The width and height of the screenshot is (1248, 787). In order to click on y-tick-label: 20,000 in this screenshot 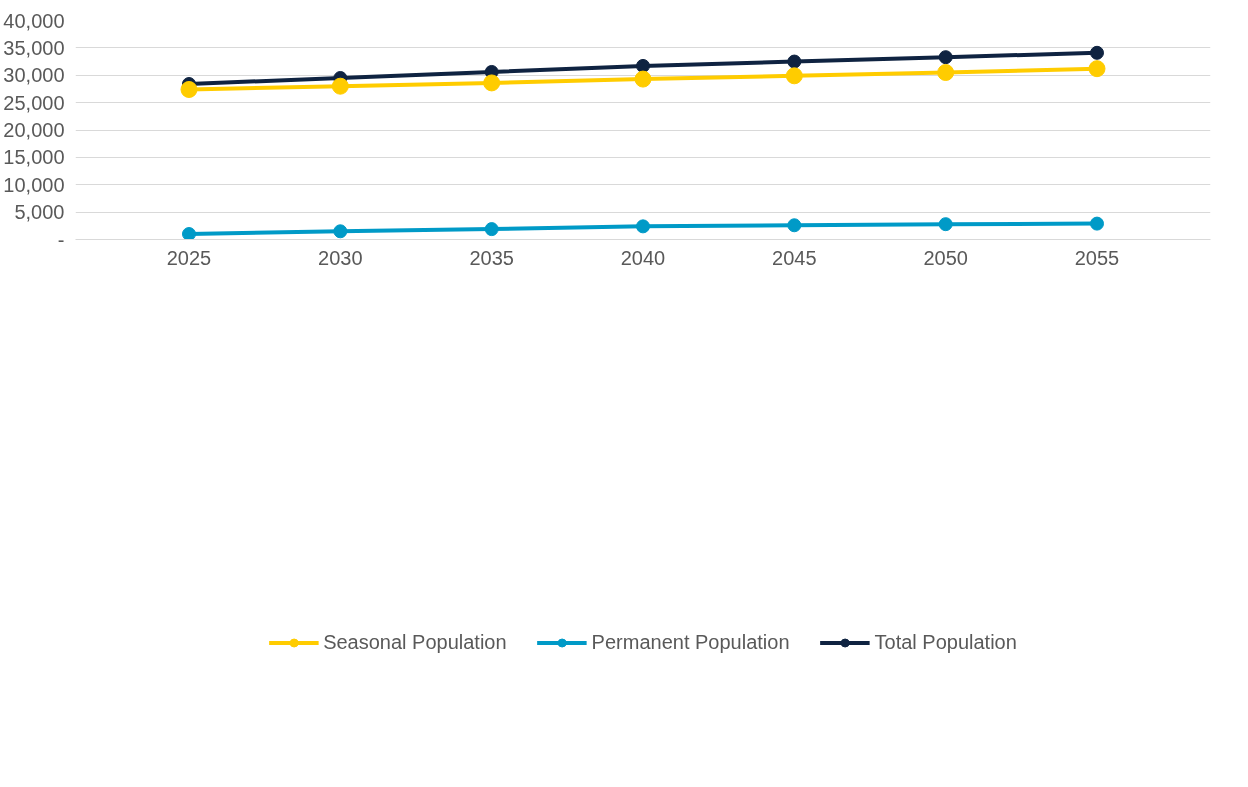, I will do `click(34, 130)`.